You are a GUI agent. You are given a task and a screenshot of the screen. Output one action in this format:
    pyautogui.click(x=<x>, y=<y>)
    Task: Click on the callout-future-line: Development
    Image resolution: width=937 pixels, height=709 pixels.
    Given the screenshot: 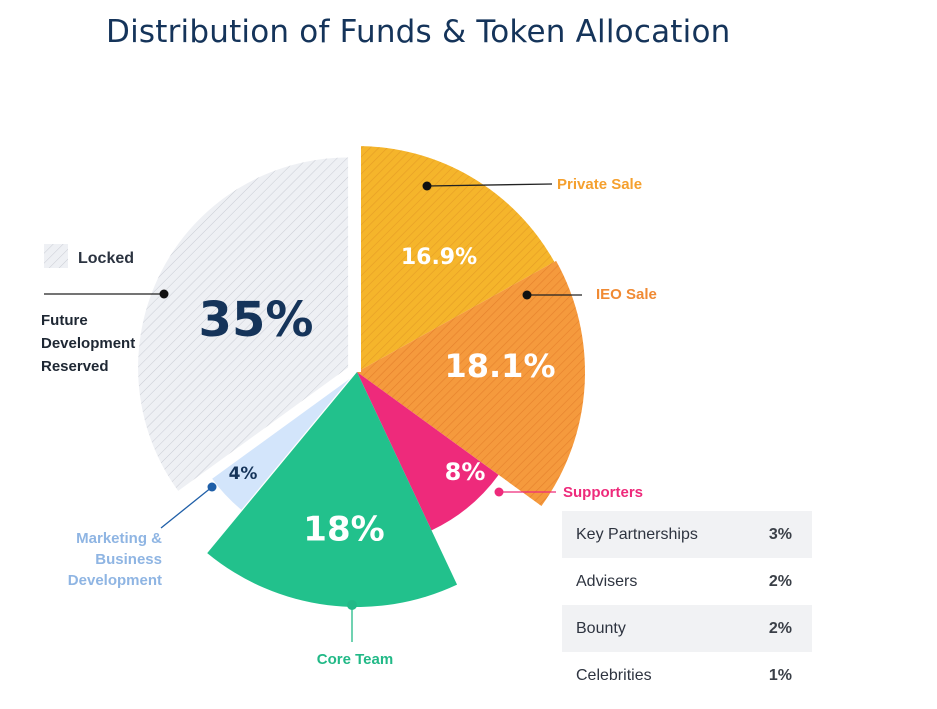 What is the action you would take?
    pyautogui.click(x=88, y=343)
    